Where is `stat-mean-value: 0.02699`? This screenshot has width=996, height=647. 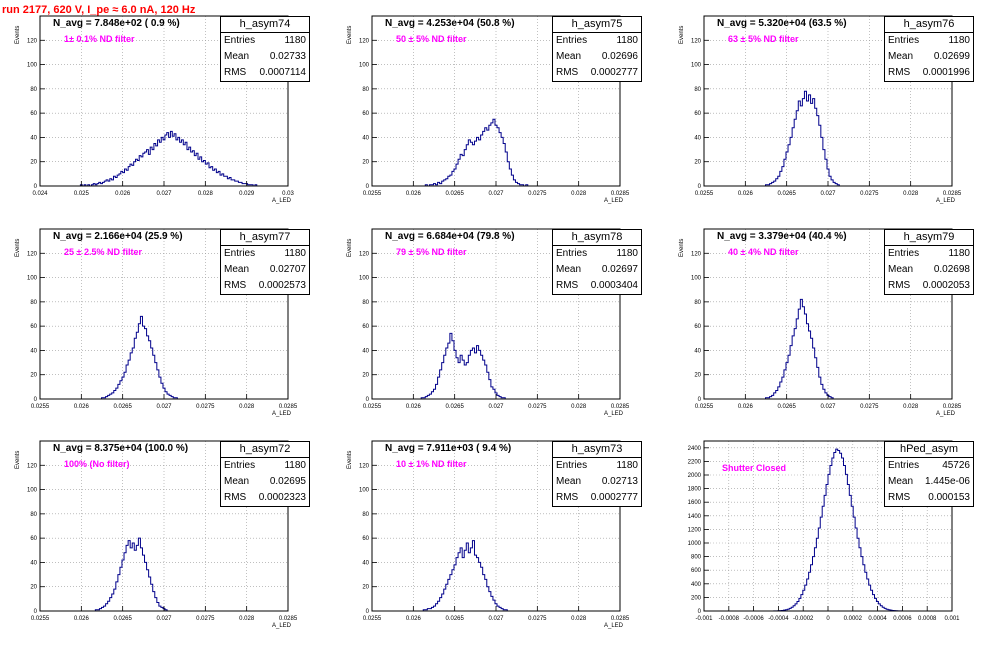
stat-mean-value: 0.02699 is located at coordinates (951, 56).